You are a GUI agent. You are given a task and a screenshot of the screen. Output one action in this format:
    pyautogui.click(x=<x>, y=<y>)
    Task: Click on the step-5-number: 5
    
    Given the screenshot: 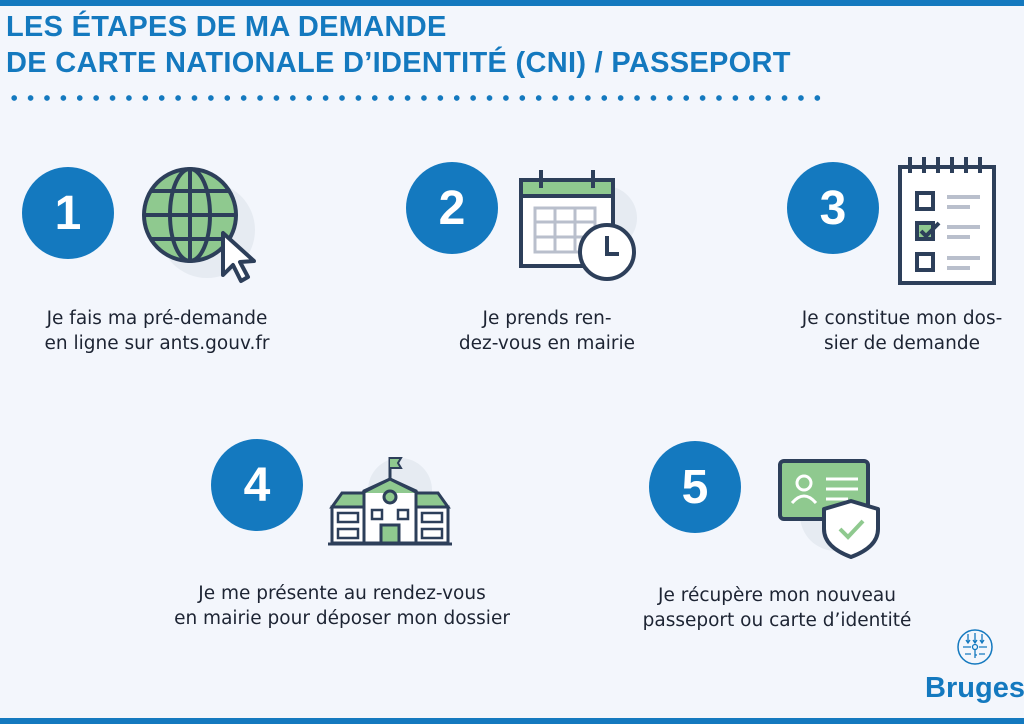 What is the action you would take?
    pyautogui.click(x=695, y=487)
    